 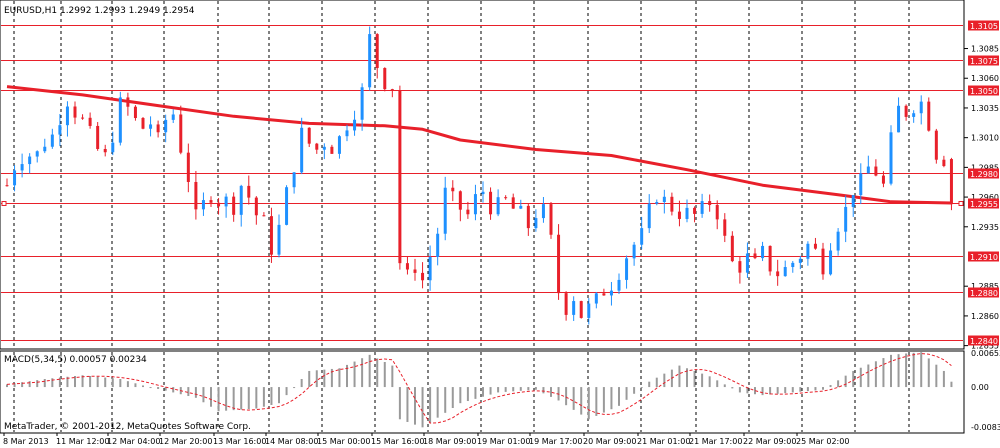 I want to click on line-anchor-left, so click(x=4, y=203).